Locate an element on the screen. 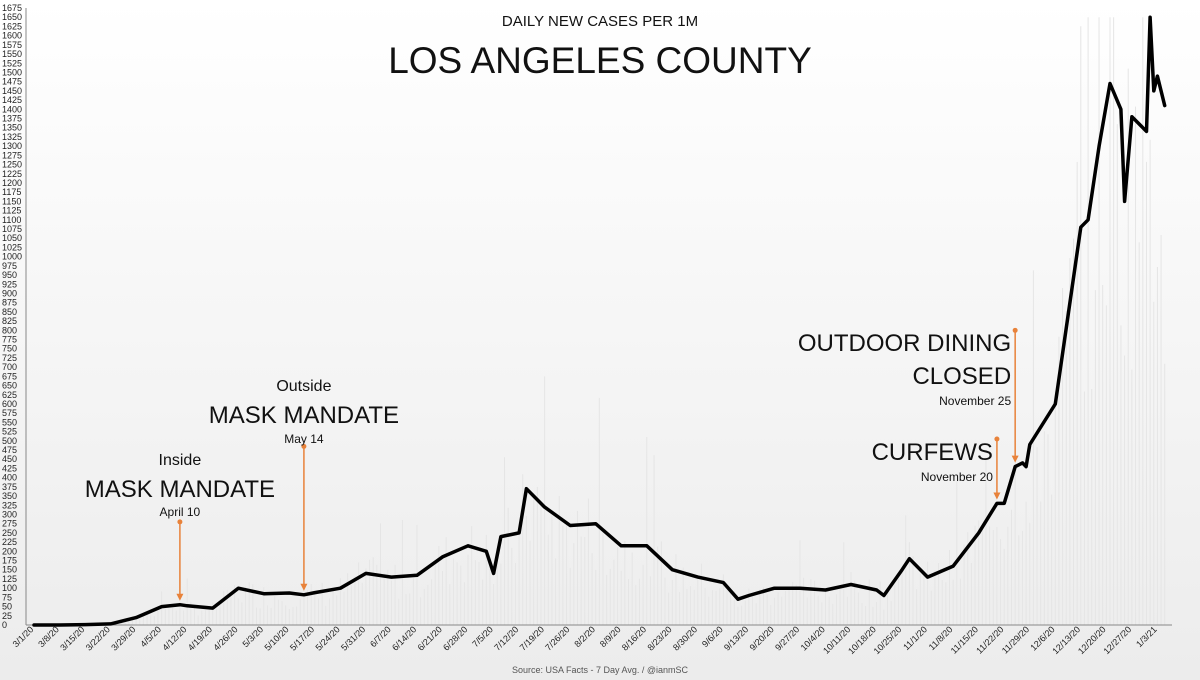  y-tick-label: 75 is located at coordinates (7, 597).